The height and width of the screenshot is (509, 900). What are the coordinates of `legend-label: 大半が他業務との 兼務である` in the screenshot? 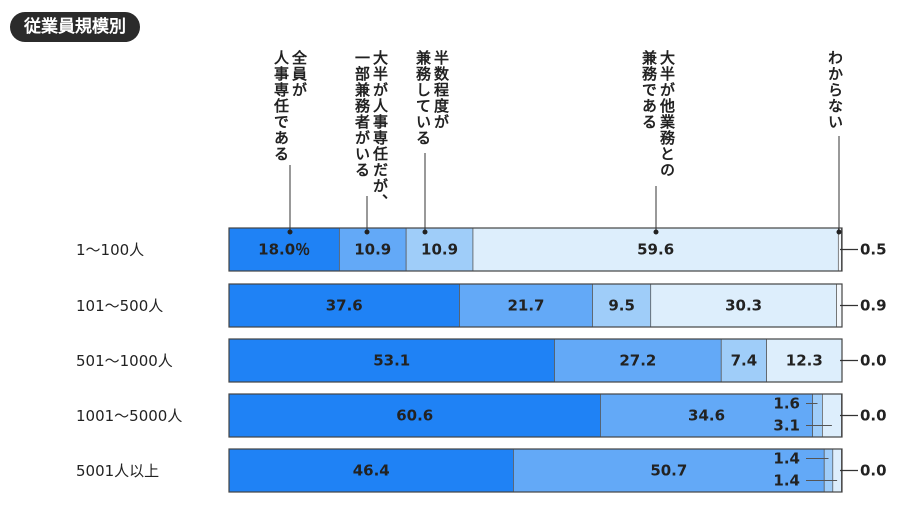 It's located at (658, 114).